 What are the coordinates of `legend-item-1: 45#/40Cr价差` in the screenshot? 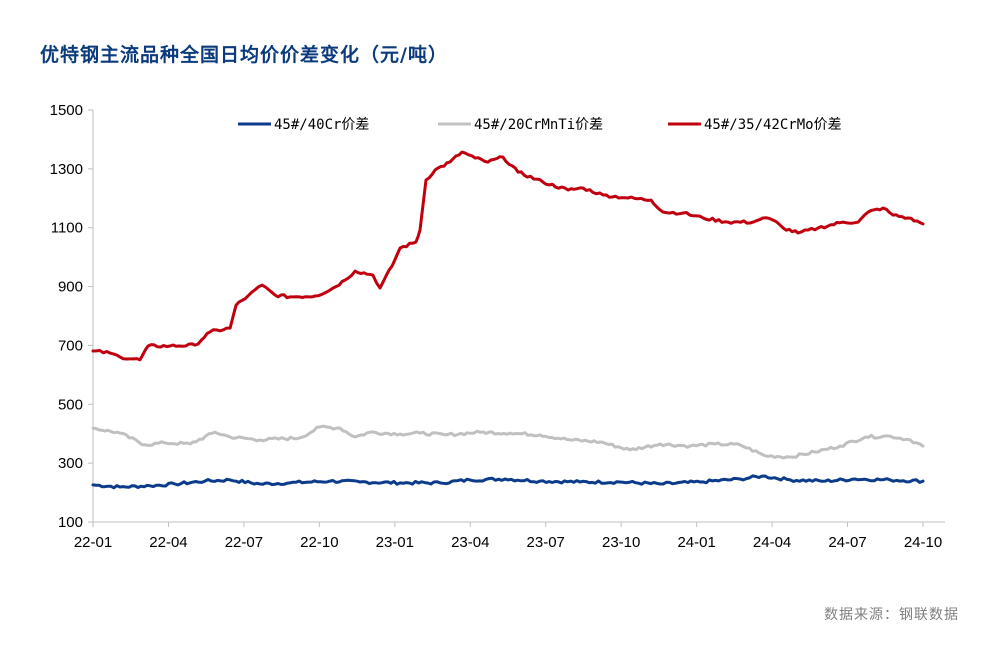 It's located at (303, 125).